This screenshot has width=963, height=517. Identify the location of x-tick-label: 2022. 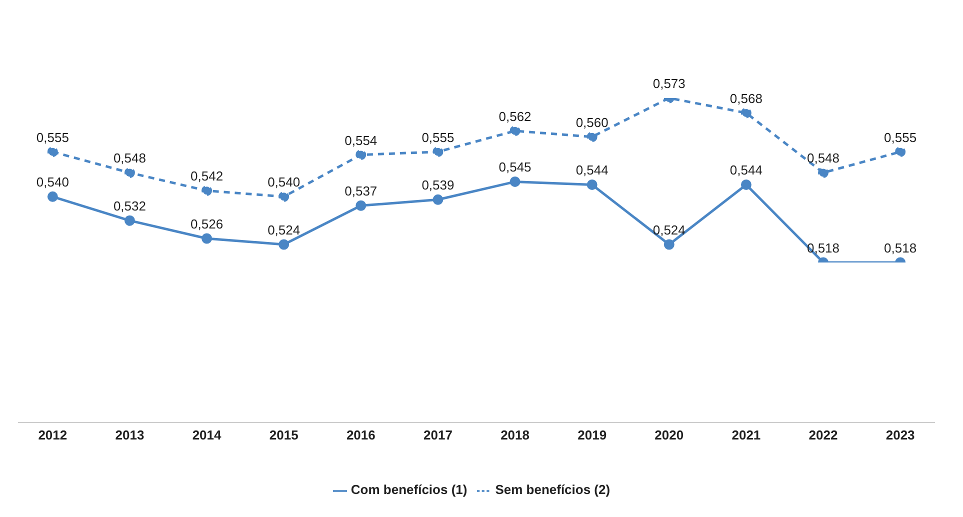
(823, 435).